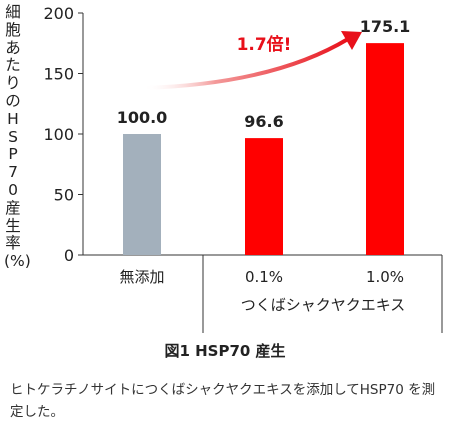 The width and height of the screenshot is (450, 424). What do you see at coordinates (385, 277) in the screenshot?
I see `category-label: 1.0%` at bounding box center [385, 277].